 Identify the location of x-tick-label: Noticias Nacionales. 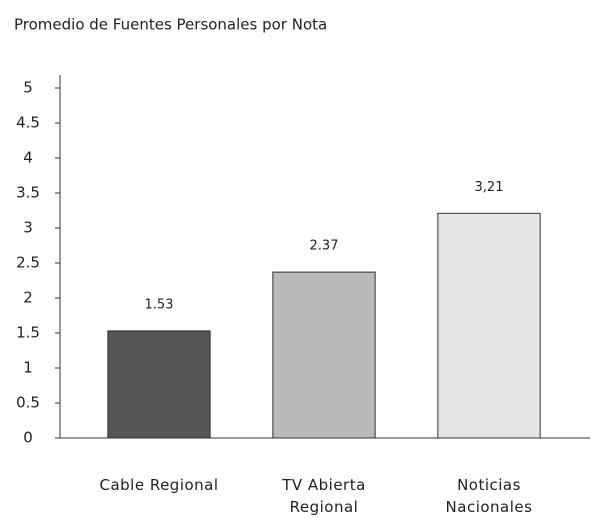
(489, 496).